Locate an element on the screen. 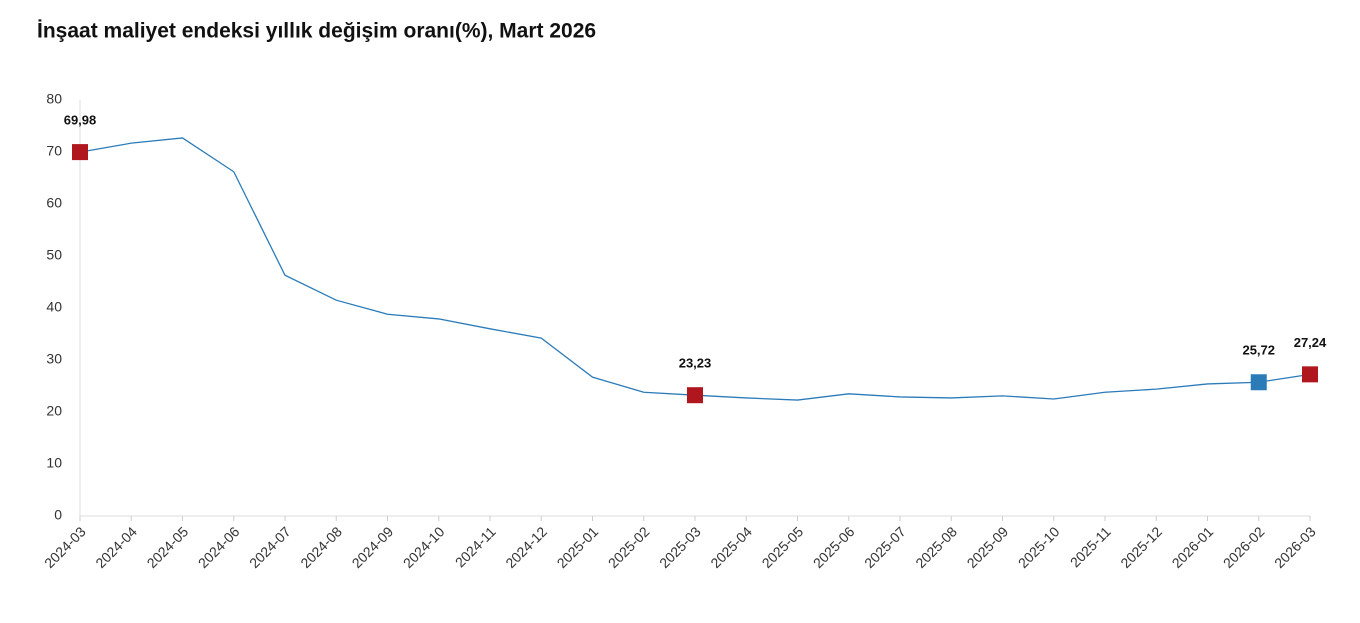  x-tick-label: 2025-03 is located at coordinates (680, 547).